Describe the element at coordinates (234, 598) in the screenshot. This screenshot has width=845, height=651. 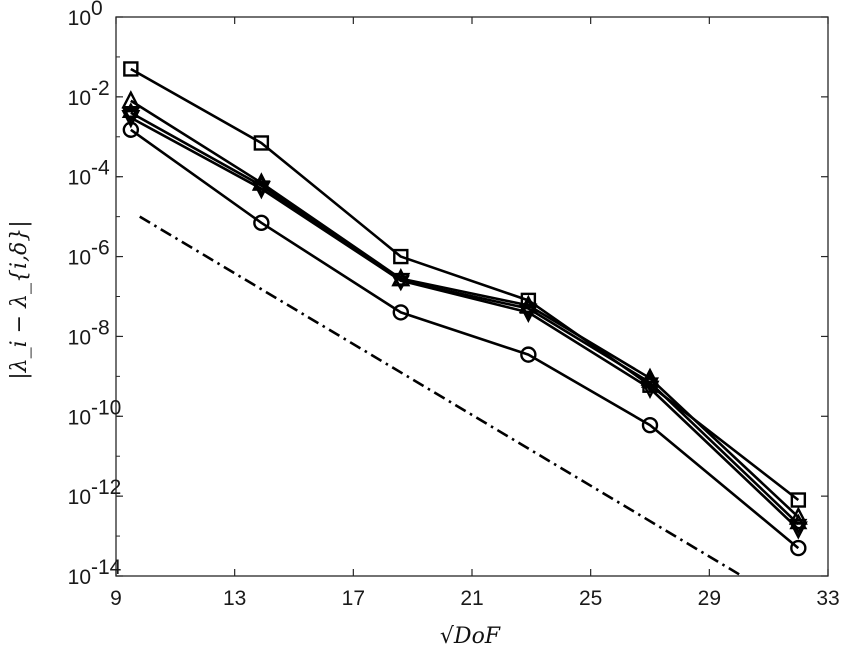
I see `x-tick-label: 13` at that location.